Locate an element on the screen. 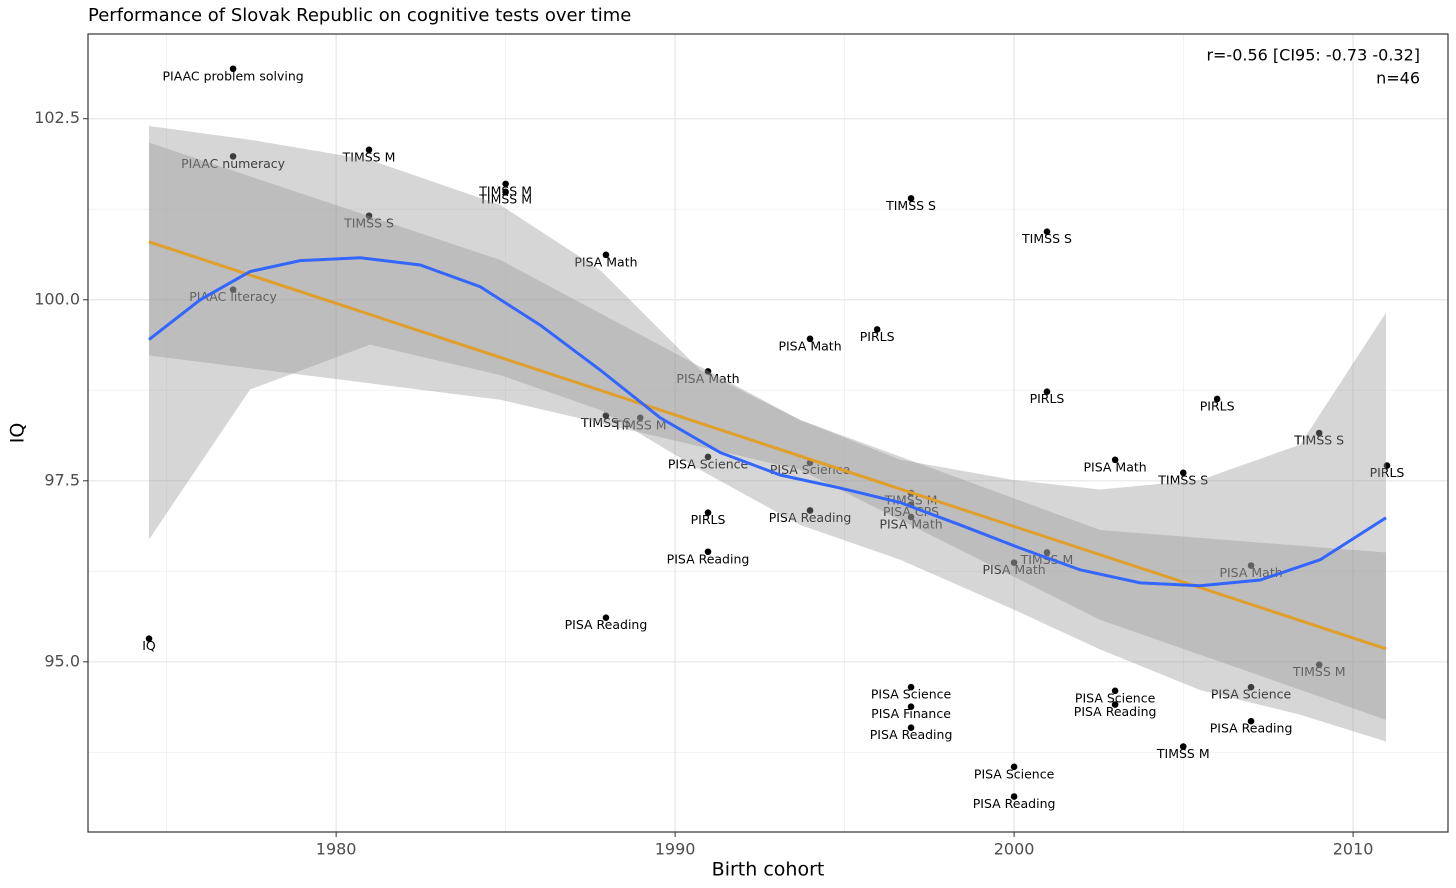  x-tick-label: 1980 is located at coordinates (336, 849).